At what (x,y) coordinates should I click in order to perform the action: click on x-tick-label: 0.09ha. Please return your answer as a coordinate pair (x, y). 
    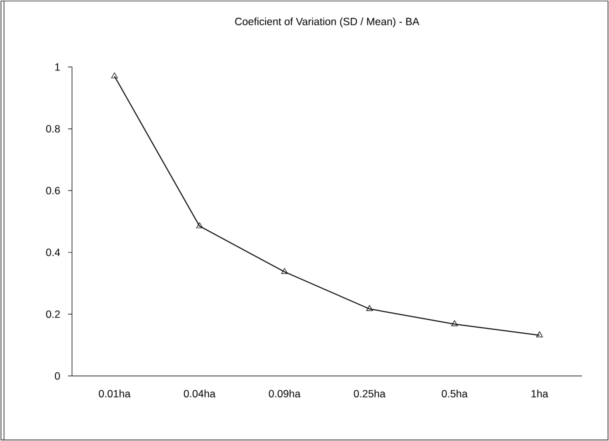
    Looking at the image, I should click on (284, 394).